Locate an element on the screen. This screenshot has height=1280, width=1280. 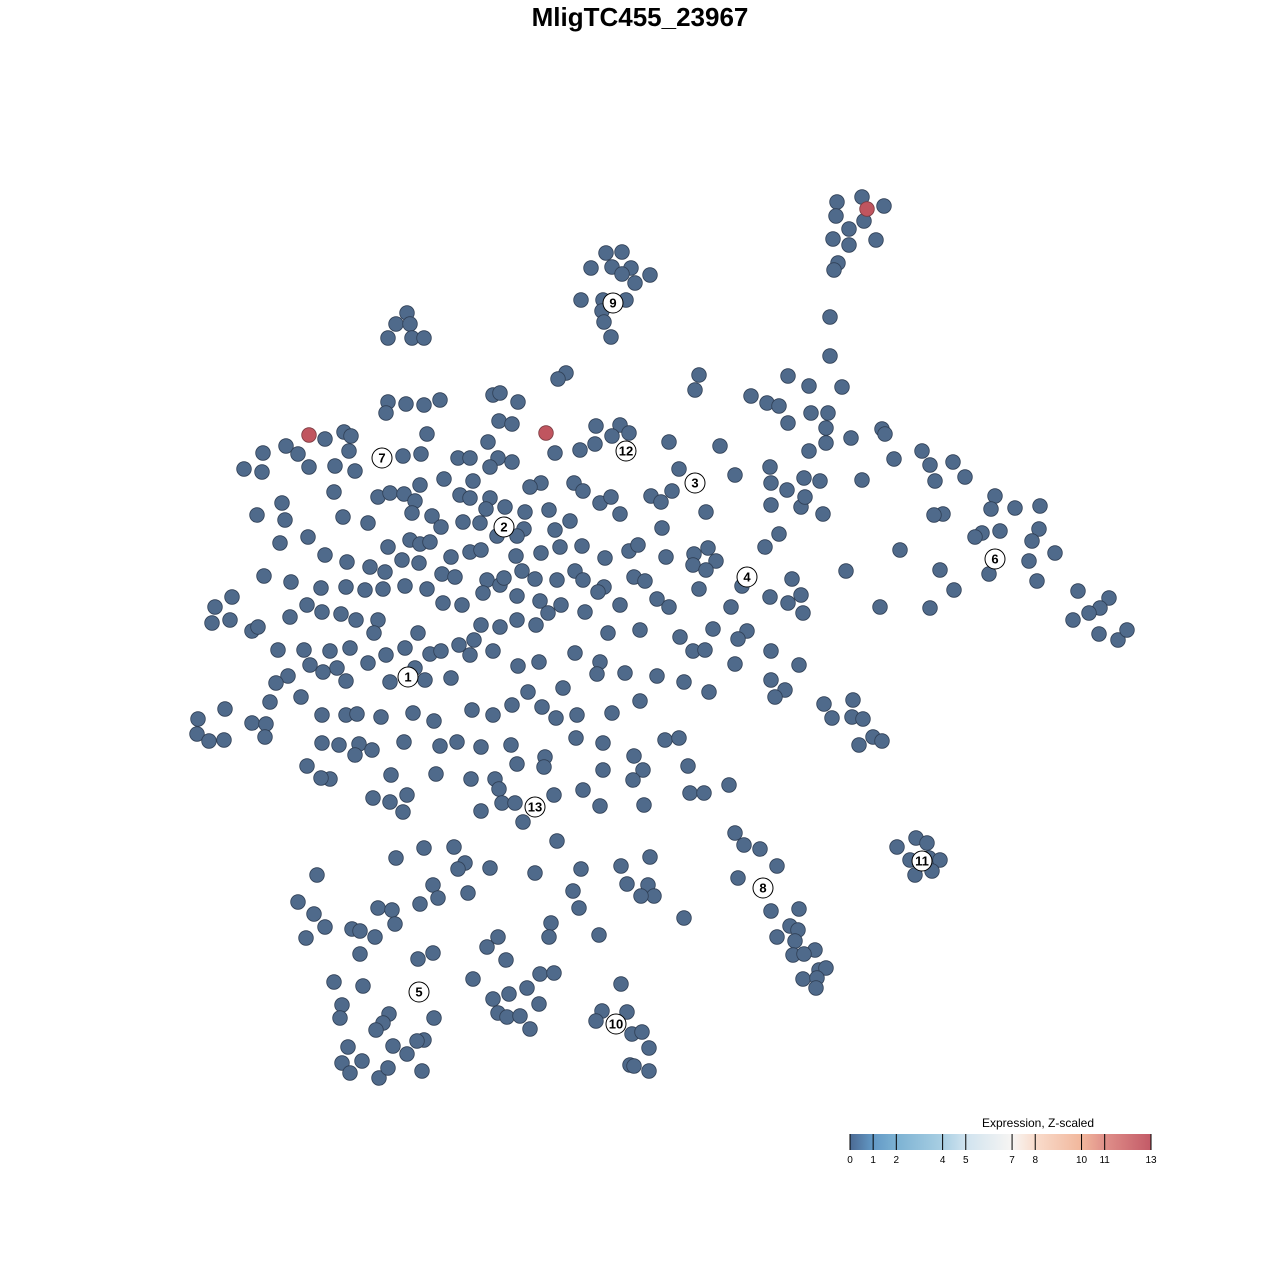
colorbar-legend: Expression, Z-scaled 0 1 2 4 5 7 8 10 11 13 is located at coordinates (1002, 1141).